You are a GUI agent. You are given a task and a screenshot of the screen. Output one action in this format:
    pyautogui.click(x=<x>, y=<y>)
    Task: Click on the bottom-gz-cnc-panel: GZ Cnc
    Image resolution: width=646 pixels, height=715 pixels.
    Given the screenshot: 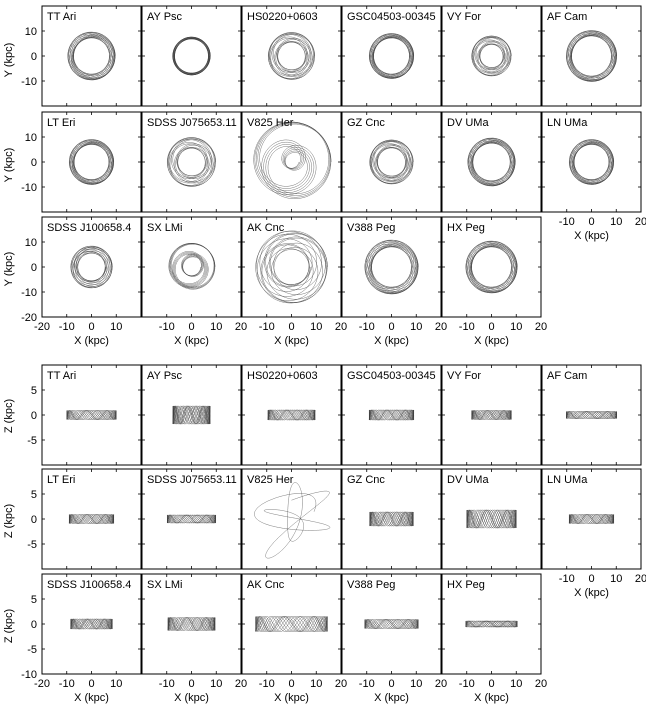 What is the action you would take?
    pyautogui.click(x=391, y=519)
    